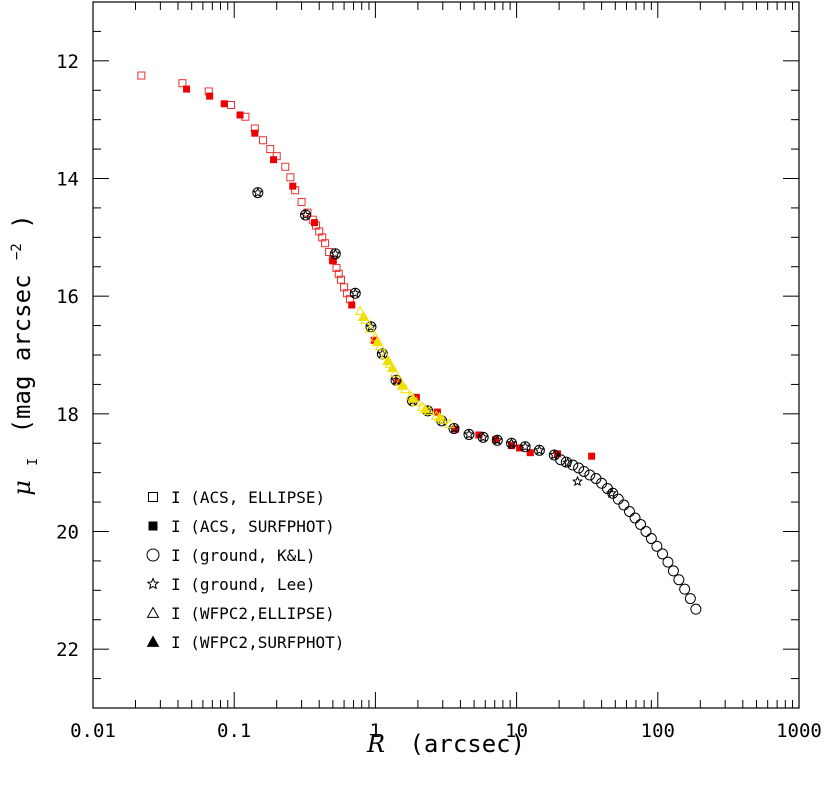  I want to click on x-axis-symbol: R, so click(375, 744).